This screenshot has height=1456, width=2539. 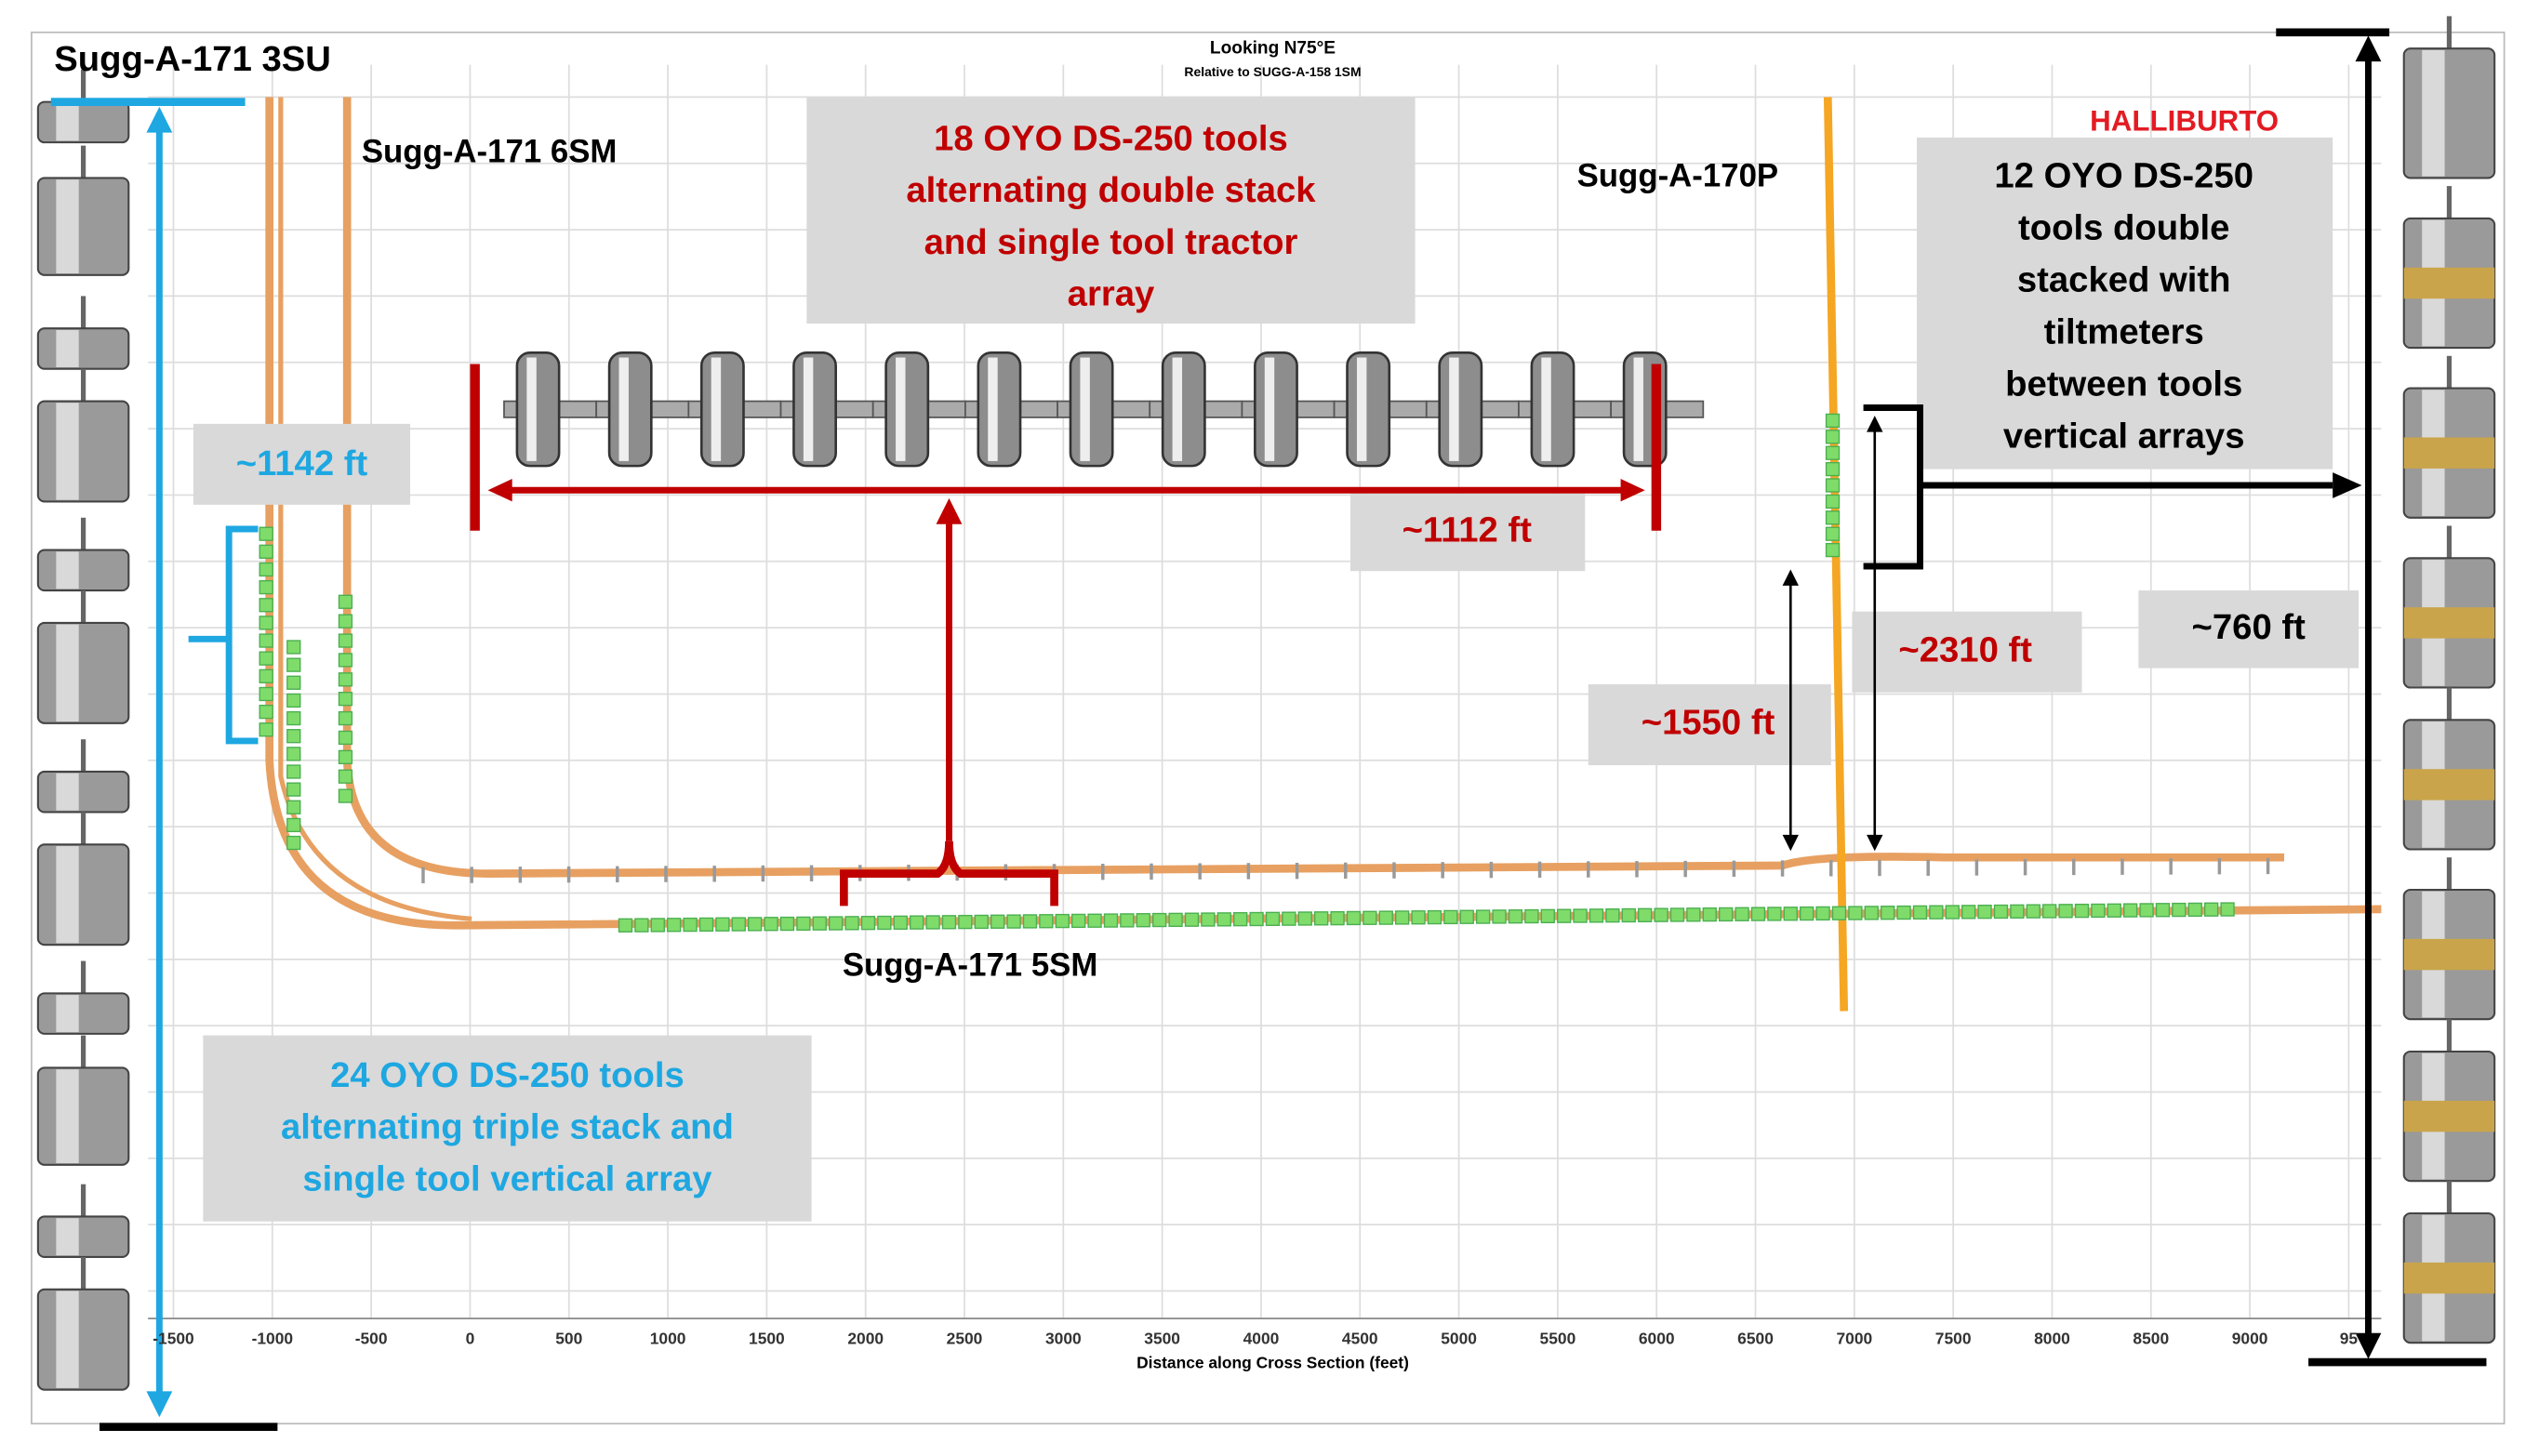 I want to click on well-label: Sugg-A-171 5SM, so click(x=970, y=965).